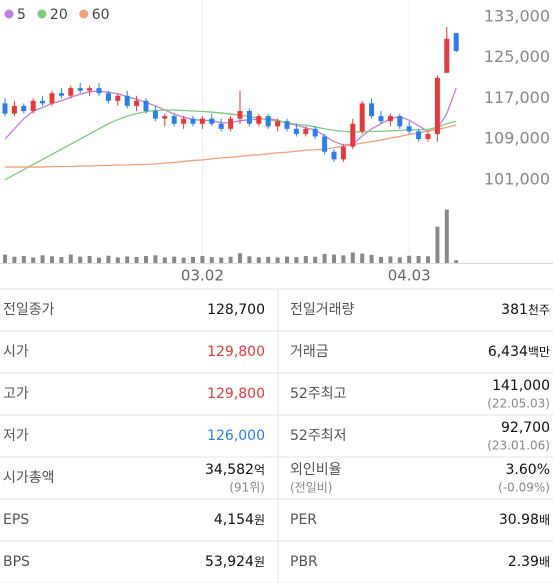 This screenshot has height=583, width=553. Describe the element at coordinates (229, 562) in the screenshot. I see `value-text: 53,924` at that location.